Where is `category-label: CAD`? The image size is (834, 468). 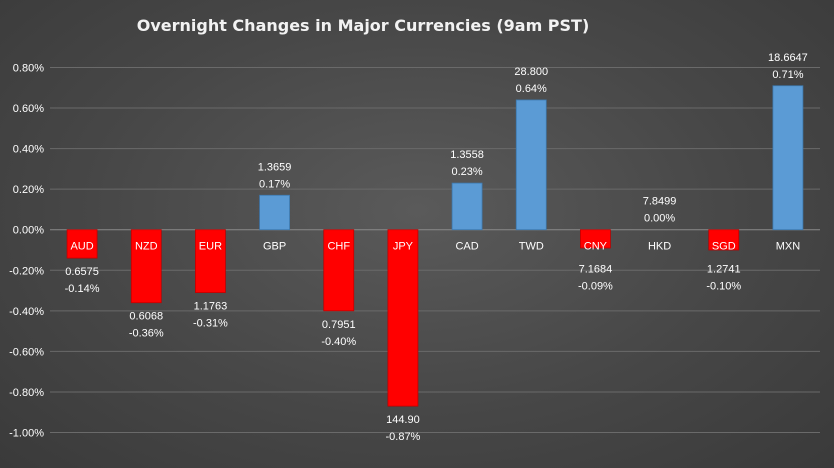 category-label: CAD is located at coordinates (466, 247).